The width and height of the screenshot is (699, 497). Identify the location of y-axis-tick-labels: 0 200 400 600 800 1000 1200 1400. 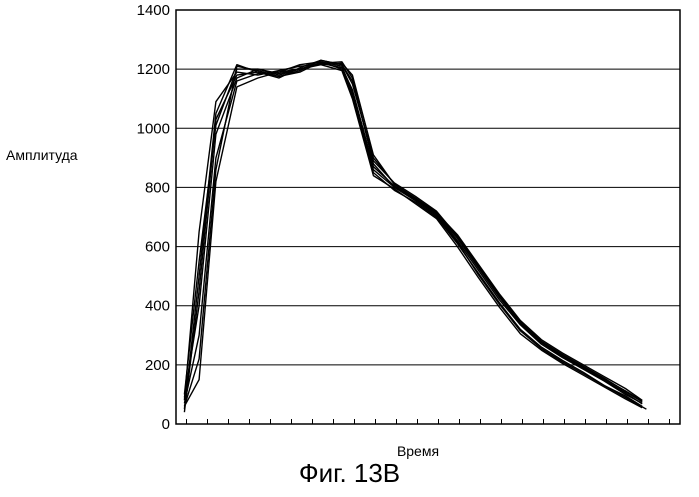
(153, 217).